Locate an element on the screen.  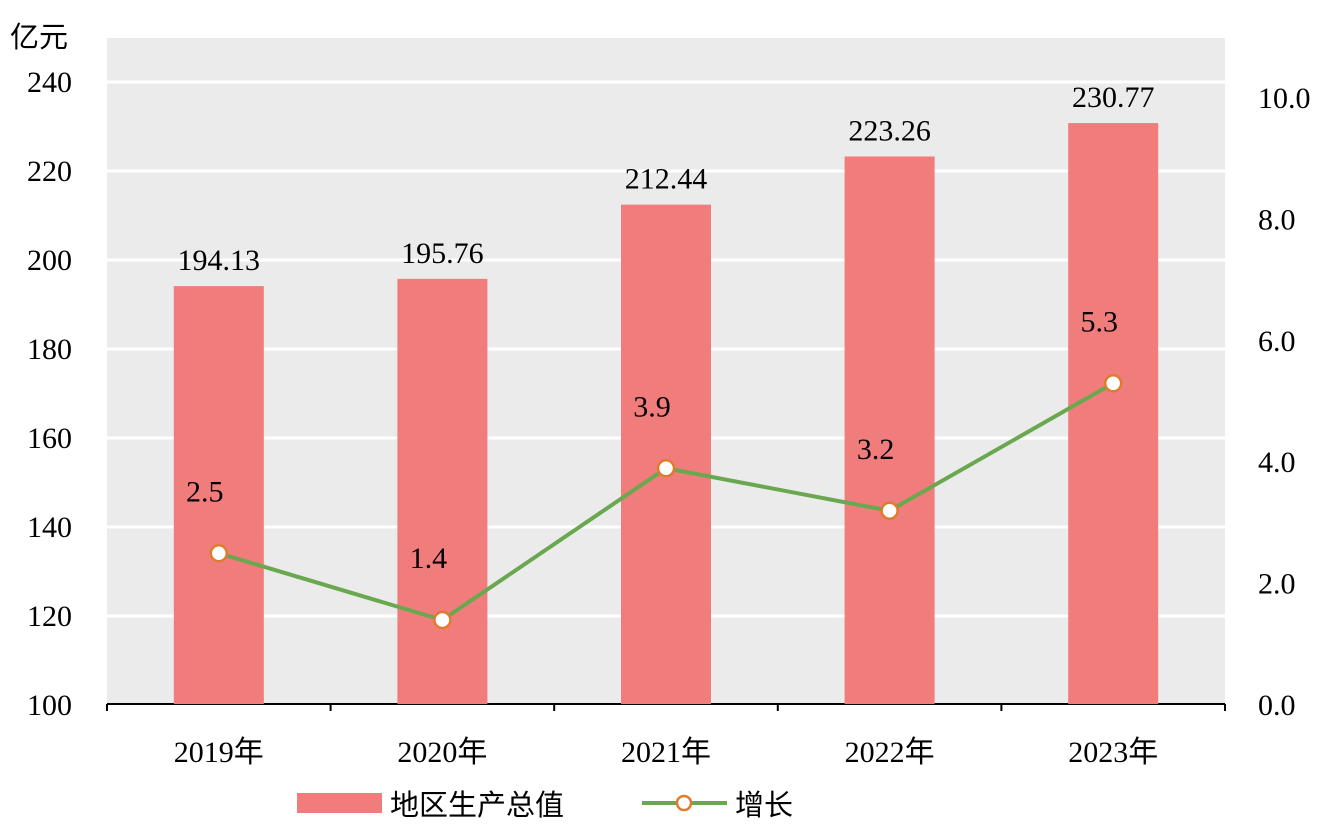
y-right-tick-label: 2.0 is located at coordinates (1277, 584).